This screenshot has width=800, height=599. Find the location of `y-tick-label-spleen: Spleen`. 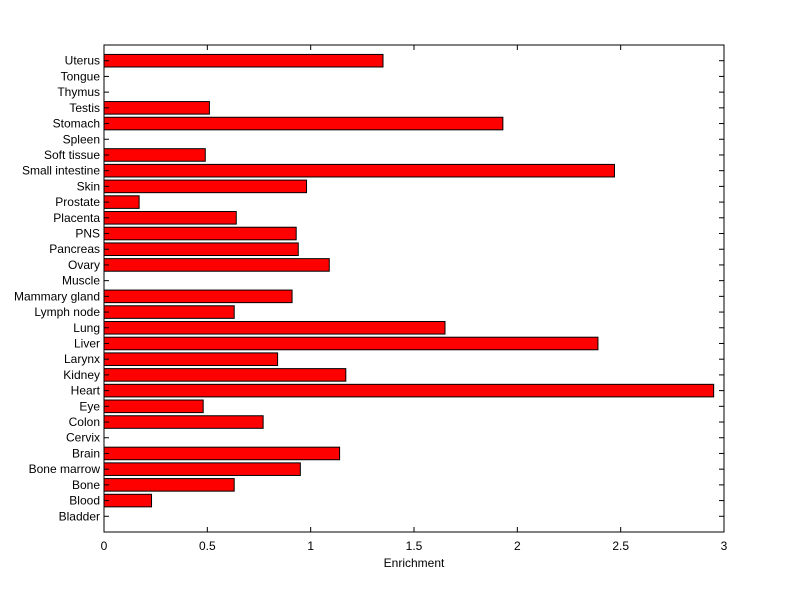

y-tick-label-spleen: Spleen is located at coordinates (81, 139).